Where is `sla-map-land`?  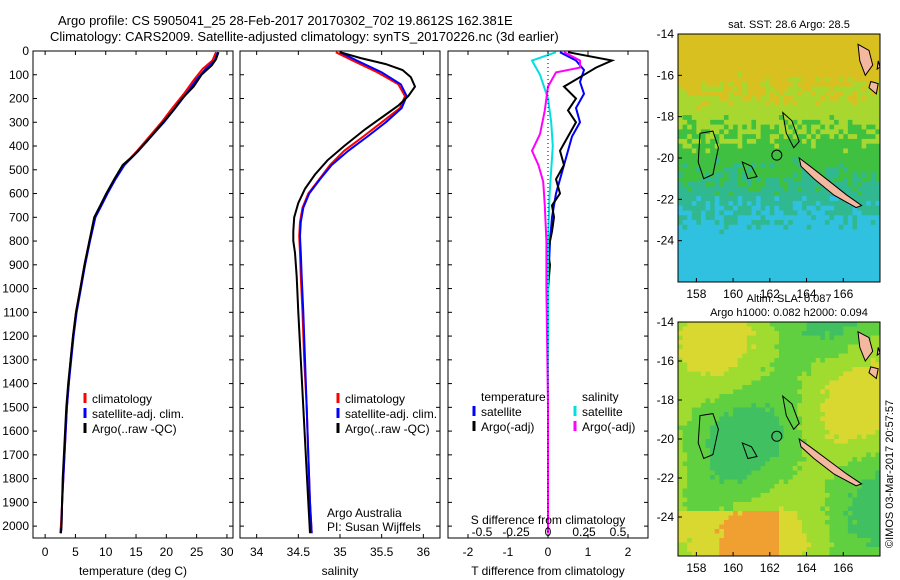
sla-map-land is located at coordinates (830, 462).